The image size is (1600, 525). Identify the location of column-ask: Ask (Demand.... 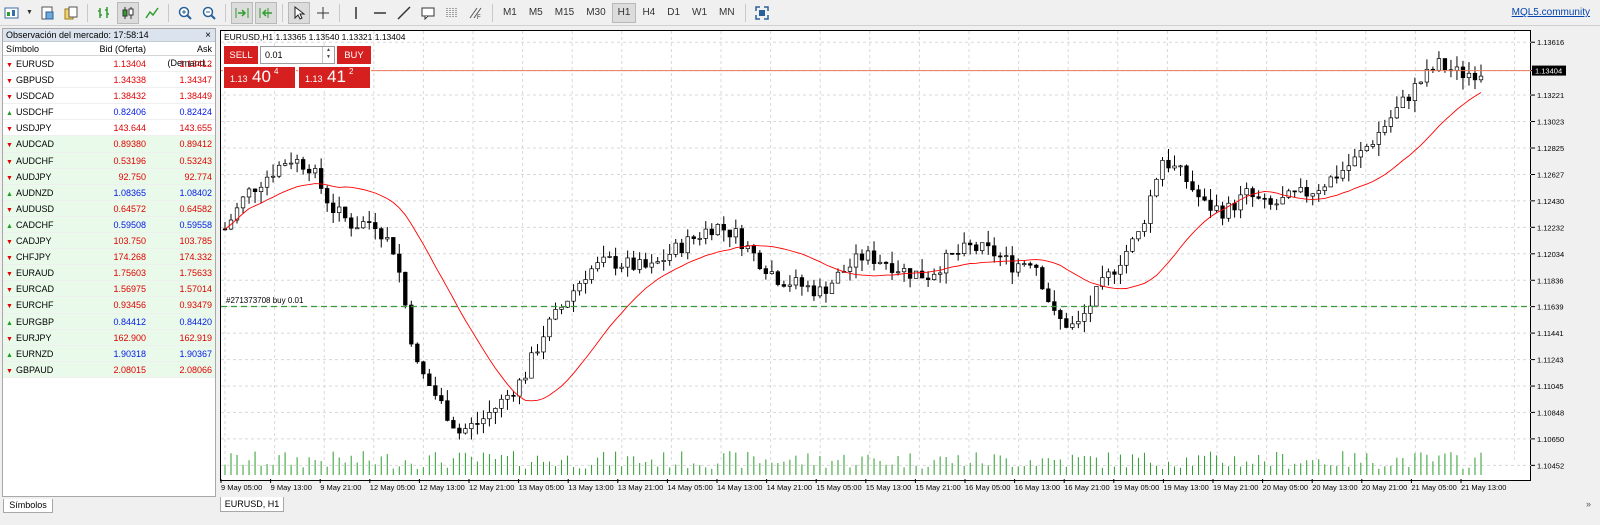
(189, 56).